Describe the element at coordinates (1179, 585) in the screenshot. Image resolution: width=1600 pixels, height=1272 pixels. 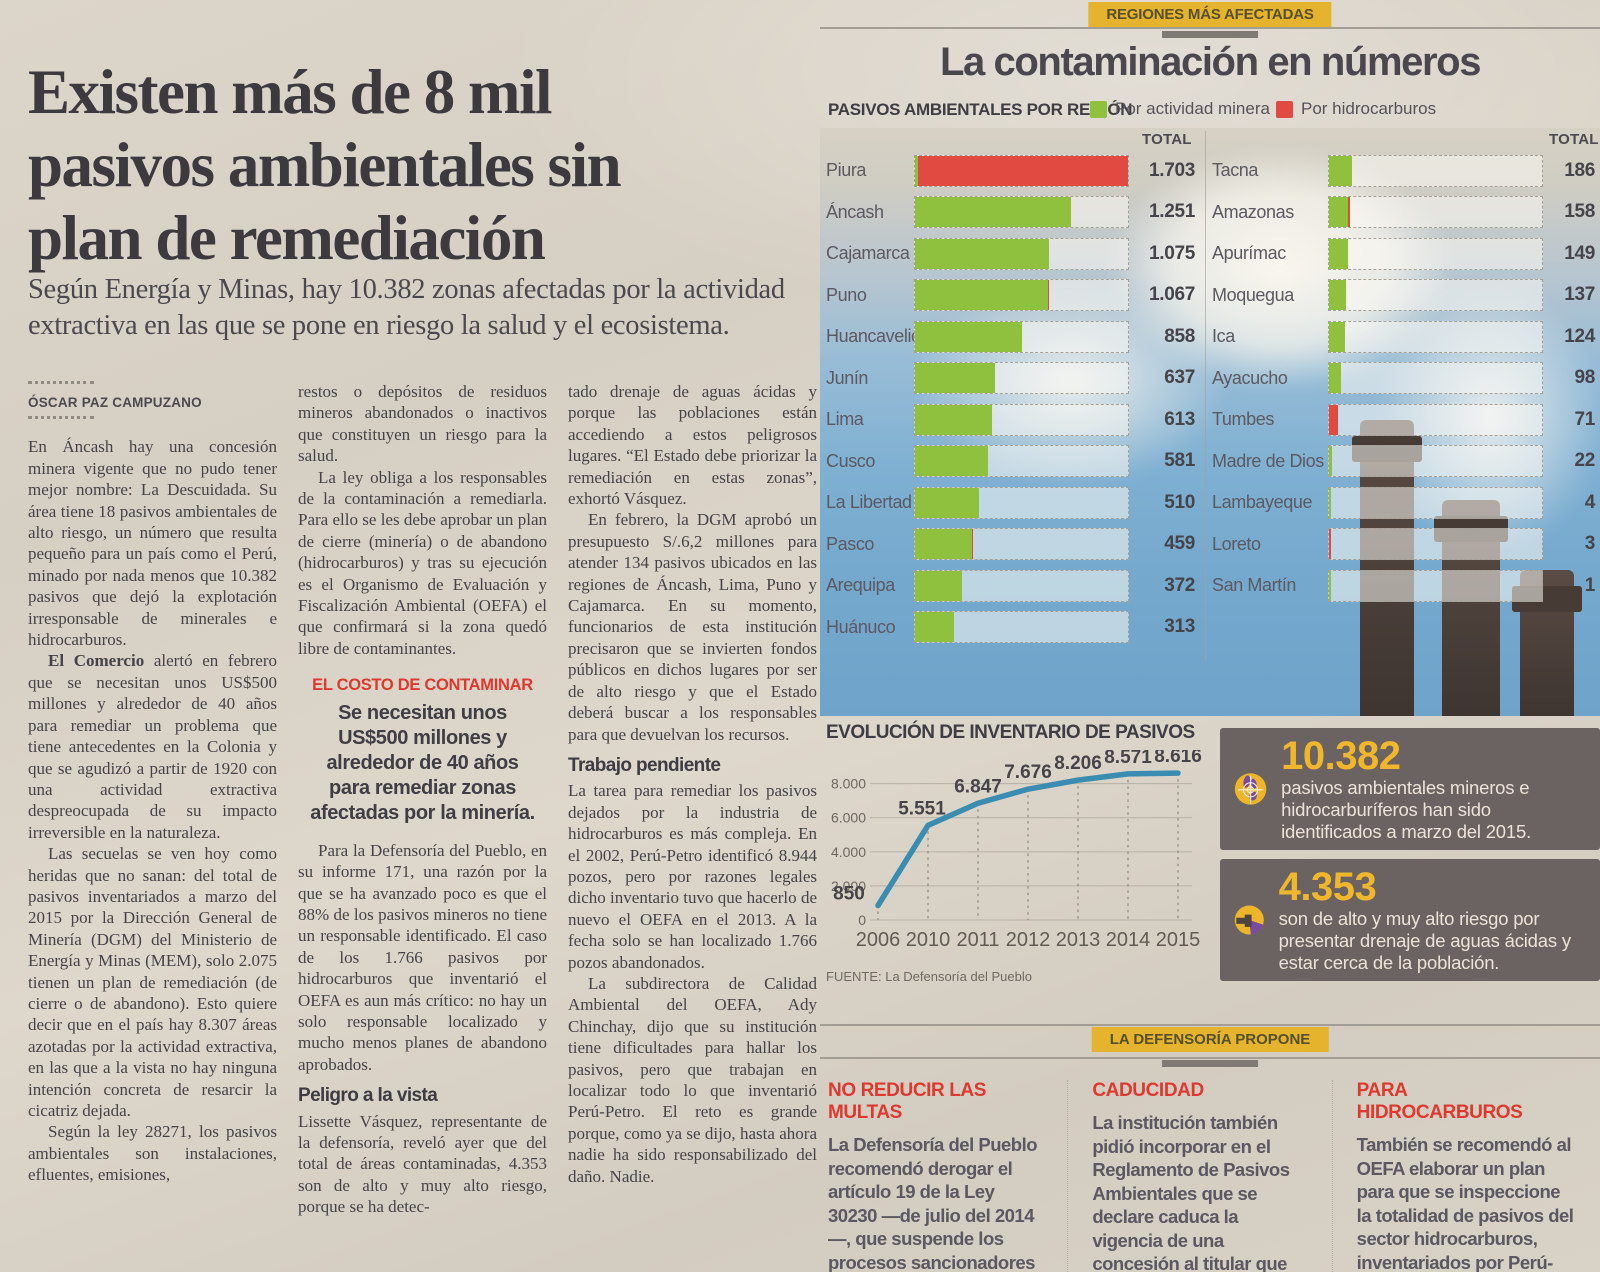
I see `total-value: 372` at that location.